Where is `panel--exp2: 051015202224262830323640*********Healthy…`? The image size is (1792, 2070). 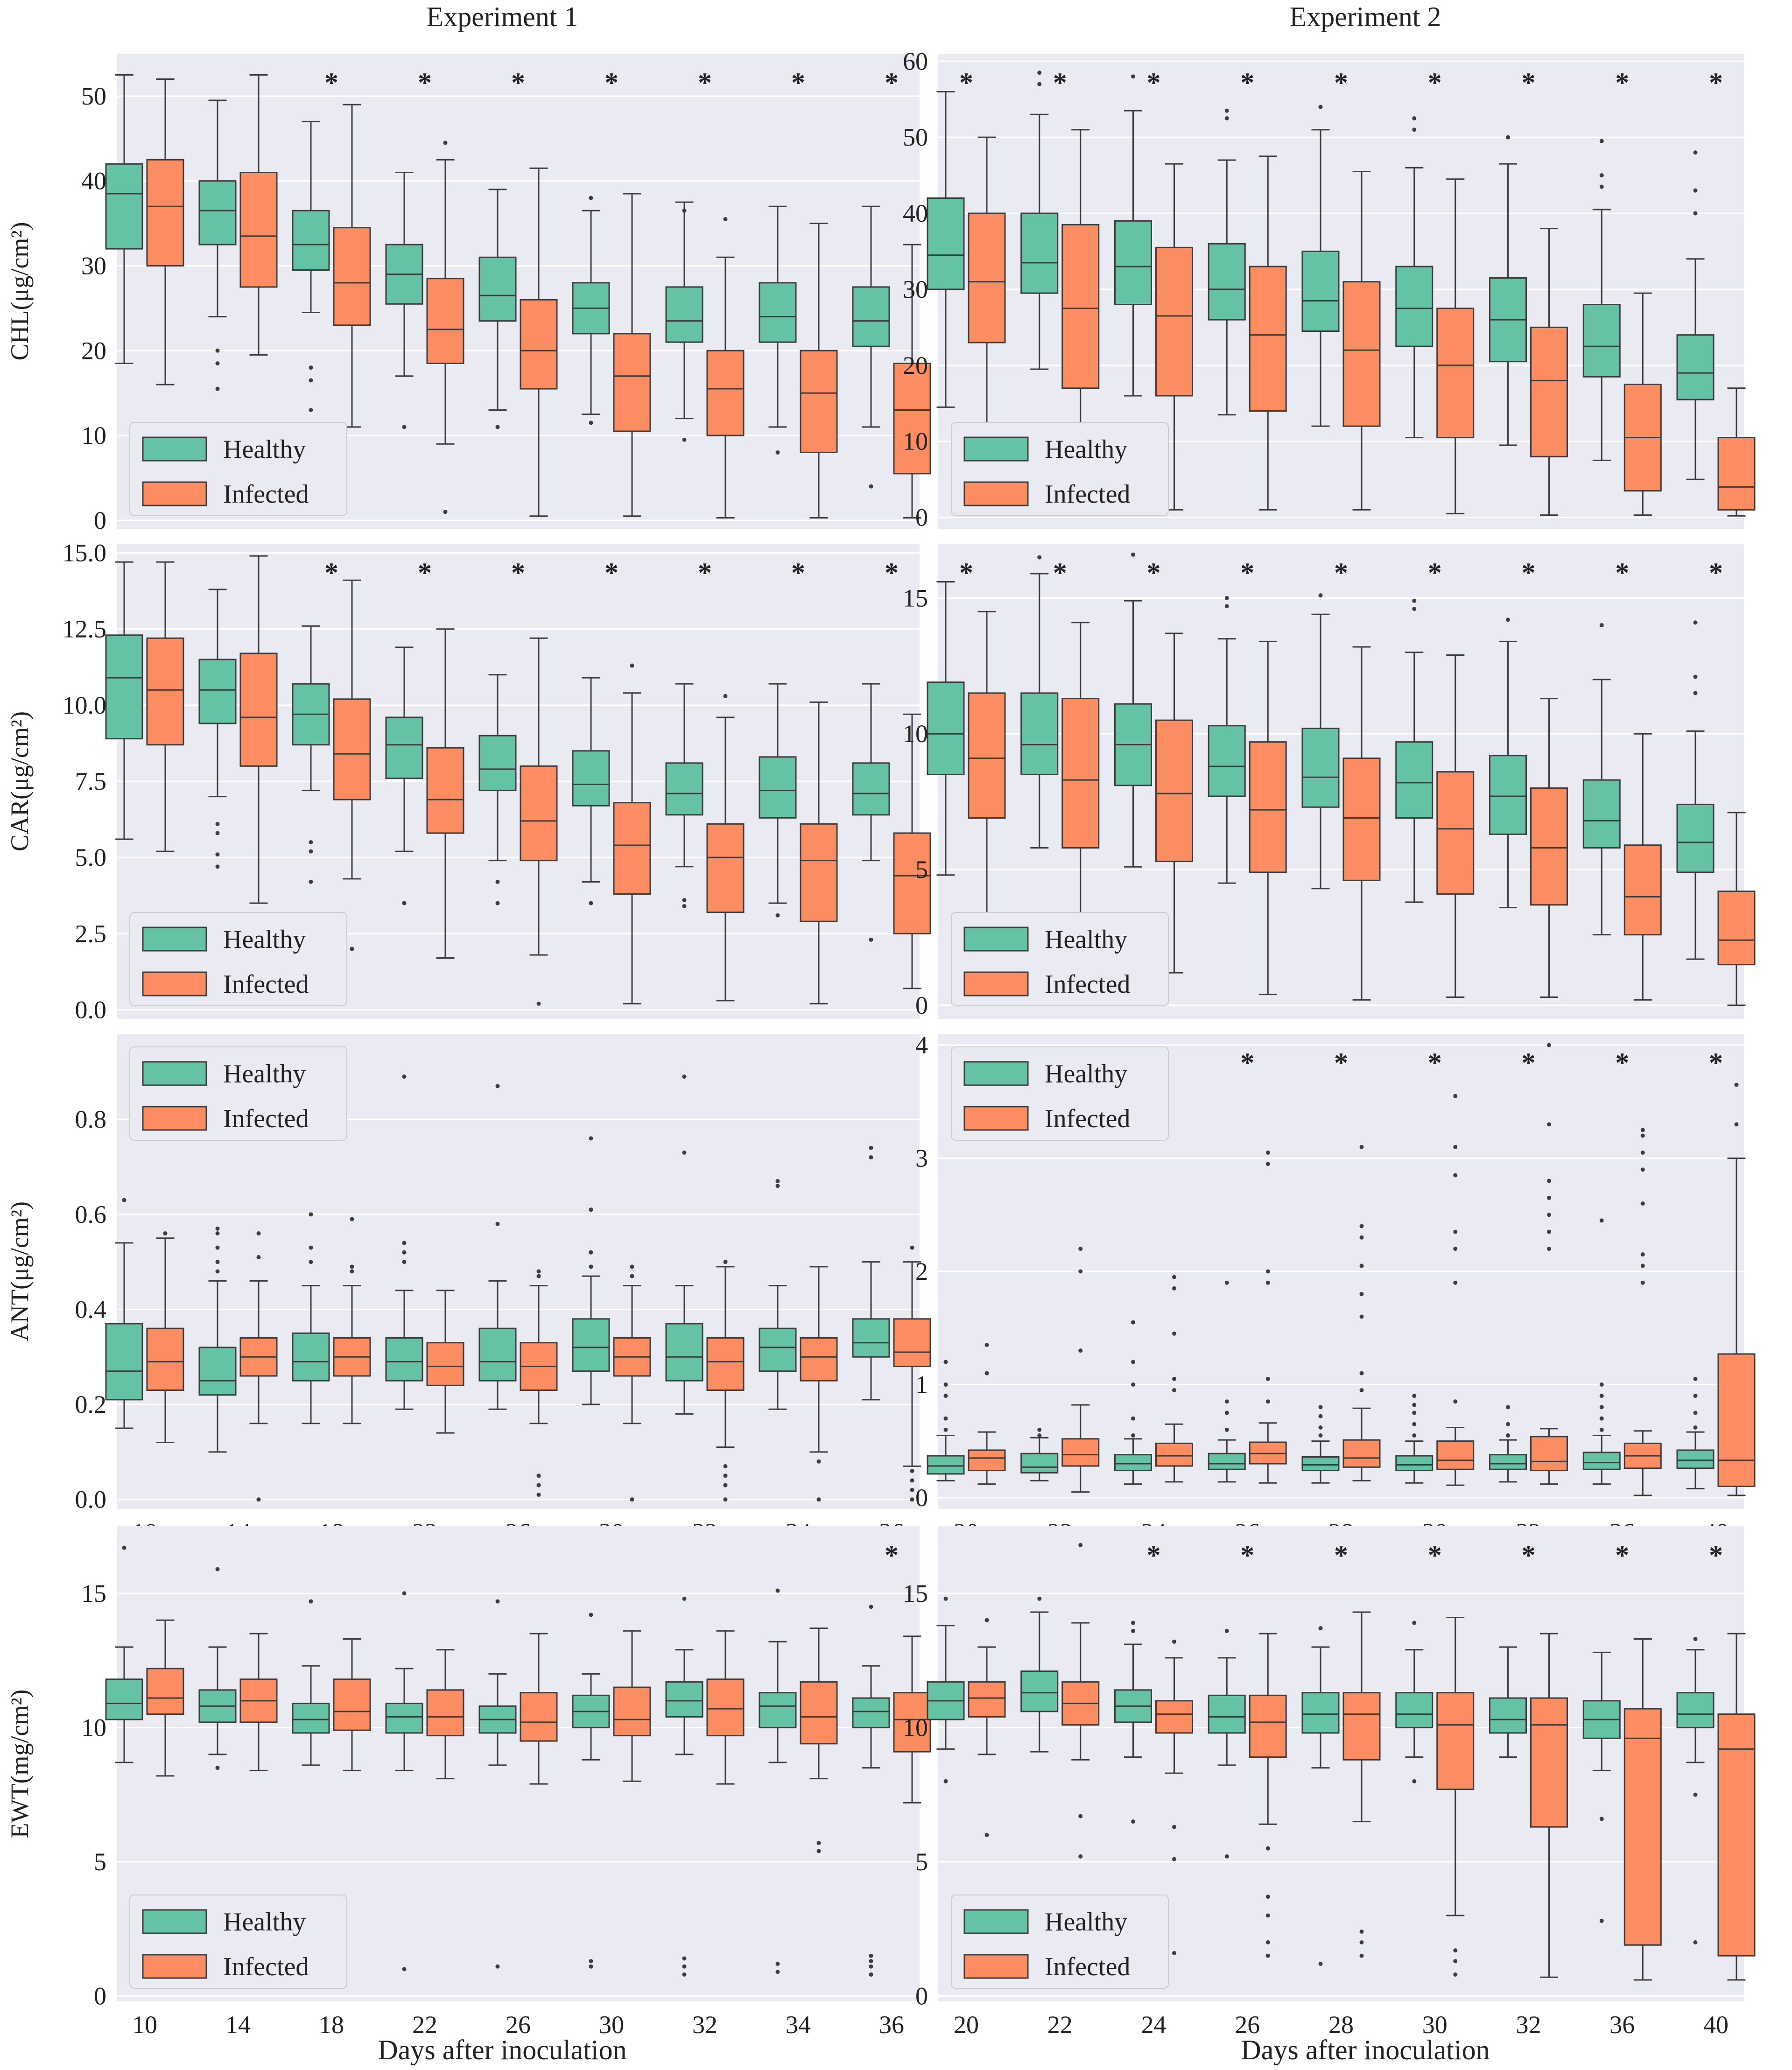
panel--exp2: 051015202224262830323640*********Healthy… is located at coordinates (1329, 800).